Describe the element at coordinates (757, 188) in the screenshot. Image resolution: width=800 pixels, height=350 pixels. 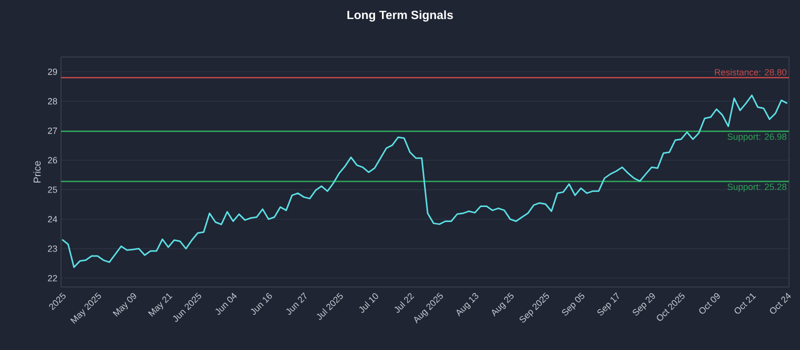
I see `ref-line-label: Support: 25.28` at that location.